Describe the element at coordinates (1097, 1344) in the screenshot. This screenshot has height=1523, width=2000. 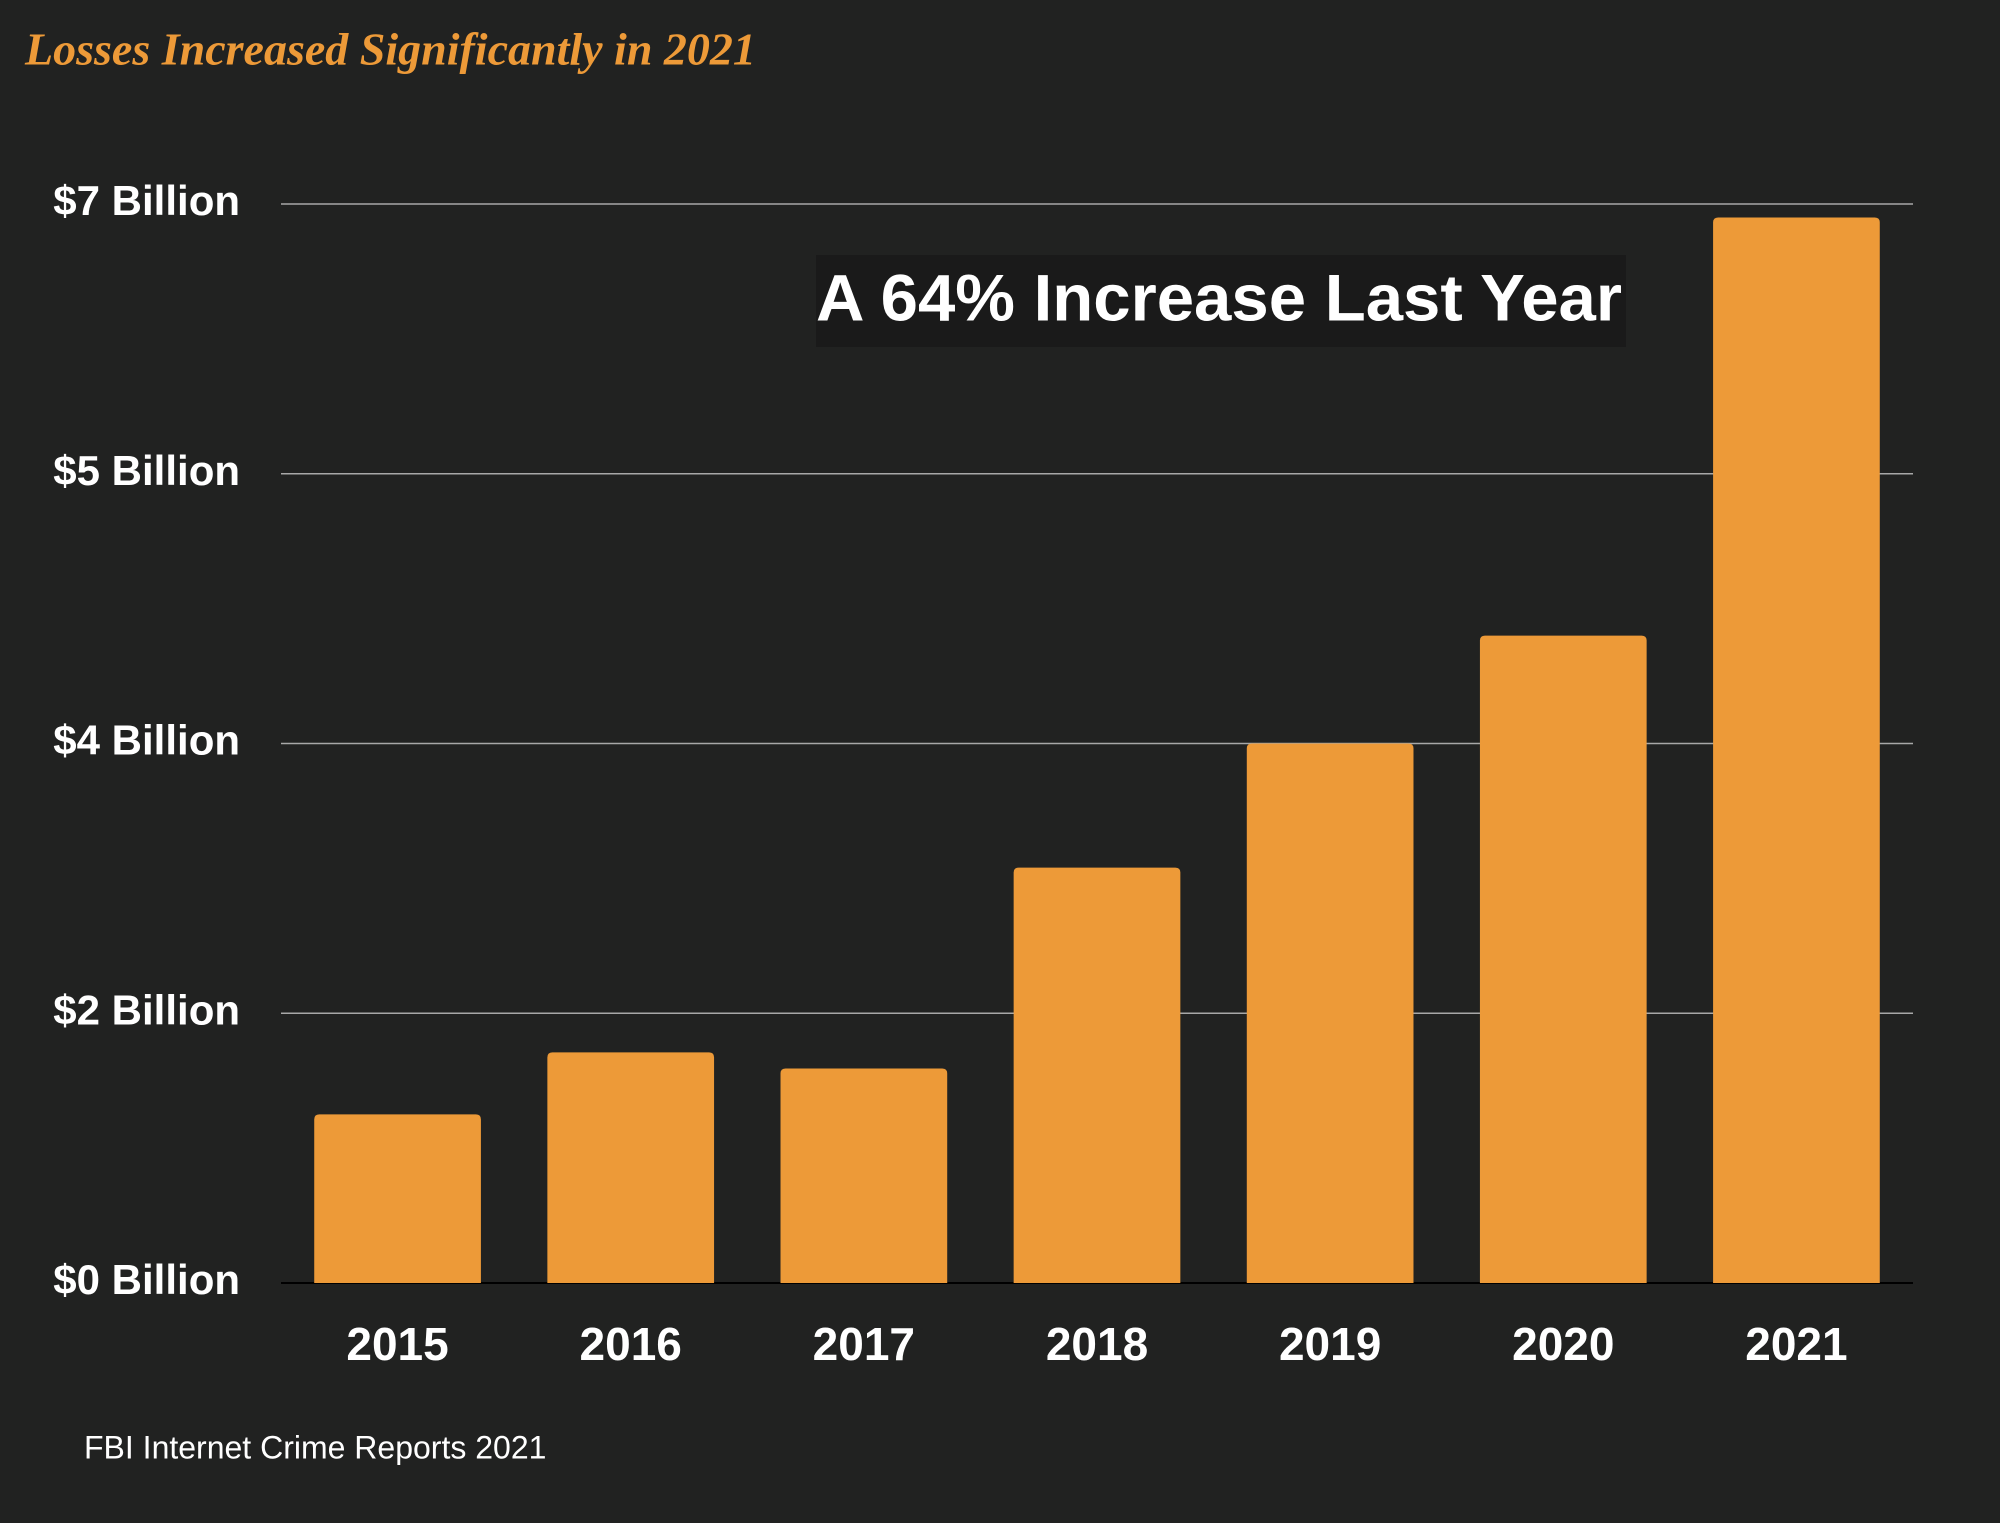
I see `x-tick-label: 2018` at that location.